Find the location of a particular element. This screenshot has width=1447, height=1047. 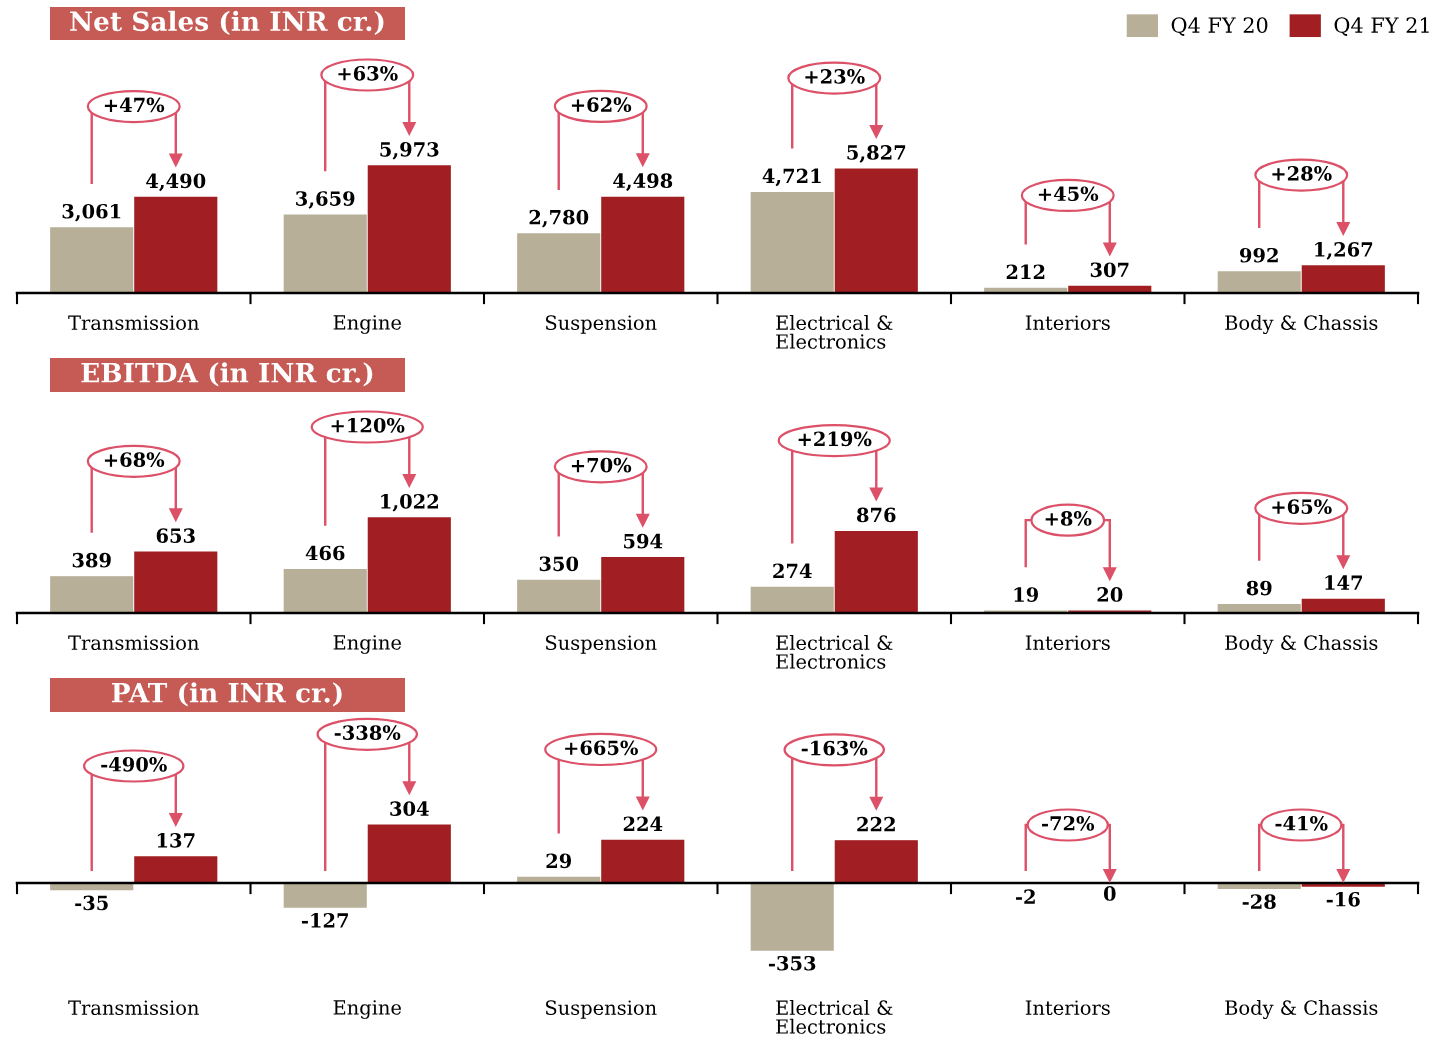

text: +219% is located at coordinates (835, 439).